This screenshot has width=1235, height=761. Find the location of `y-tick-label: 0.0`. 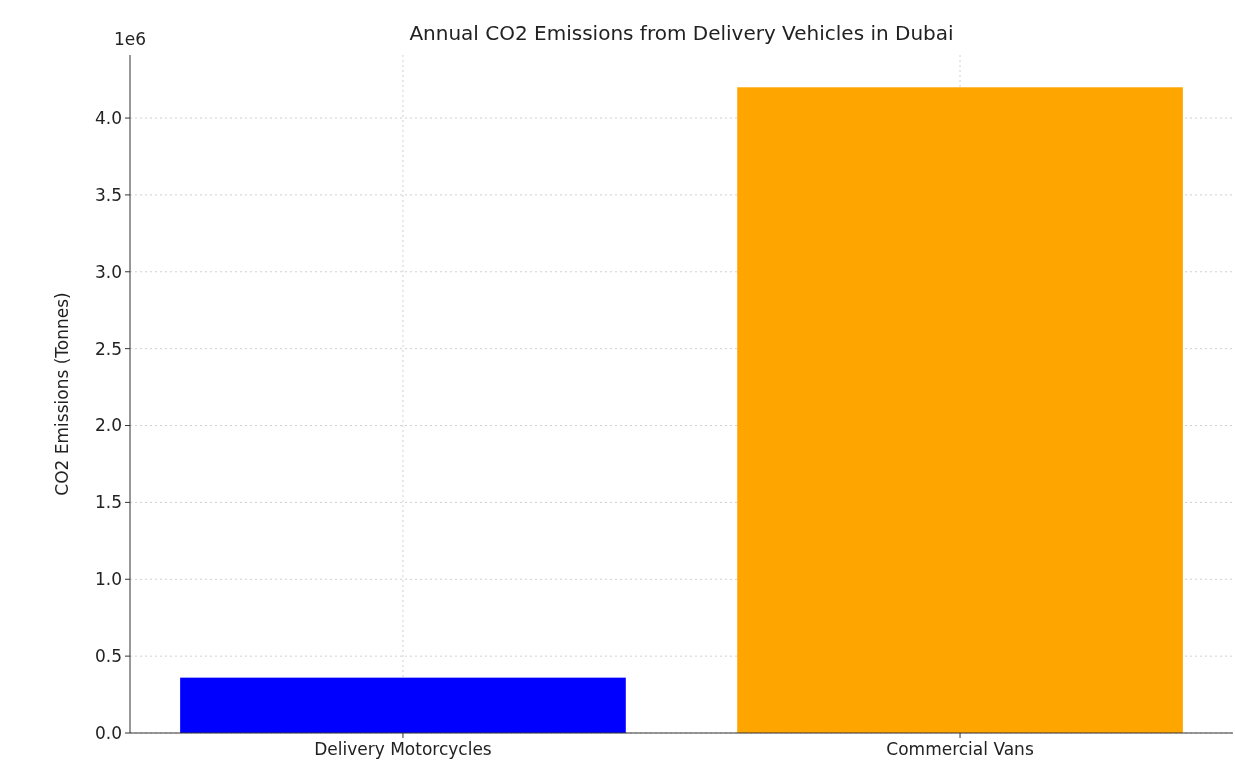

y-tick-label: 0.0 is located at coordinates (108, 732).